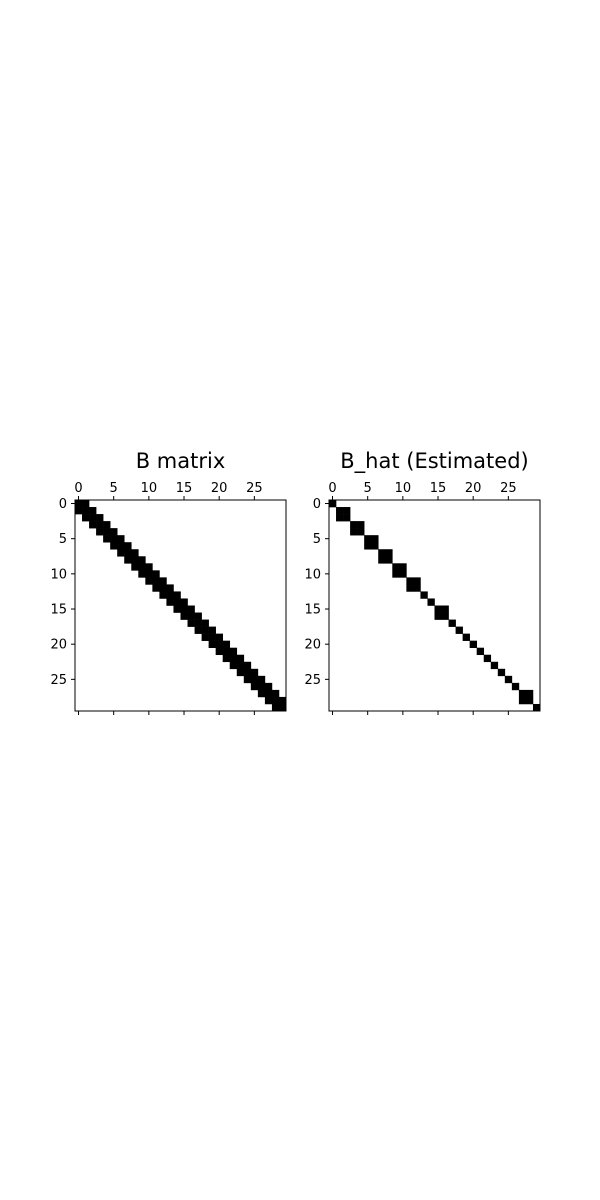 The image size is (600, 1200). What do you see at coordinates (149, 488) in the screenshot?
I see `x-tick-label: 10` at bounding box center [149, 488].